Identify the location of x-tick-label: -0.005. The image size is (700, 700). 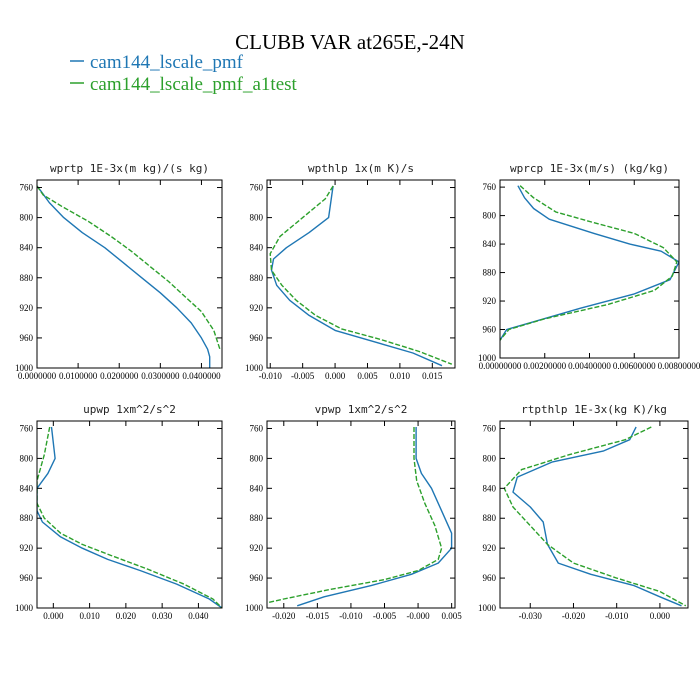
(303, 376).